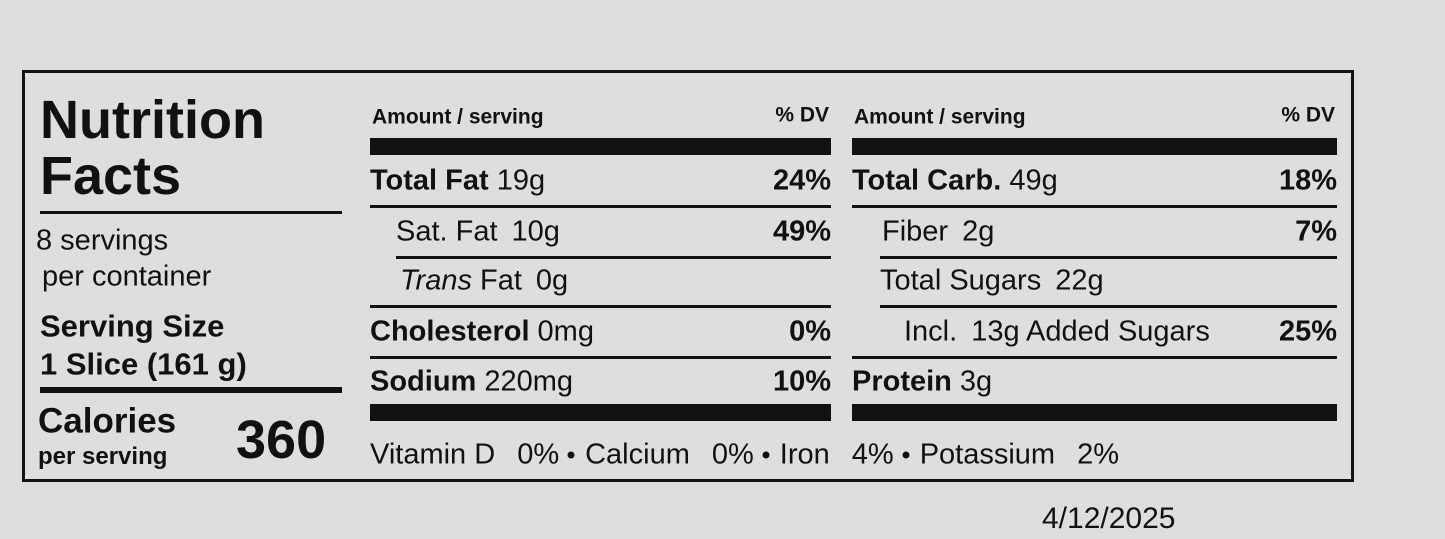  What do you see at coordinates (927, 180) in the screenshot?
I see `nutrient-name: Total Carb.` at bounding box center [927, 180].